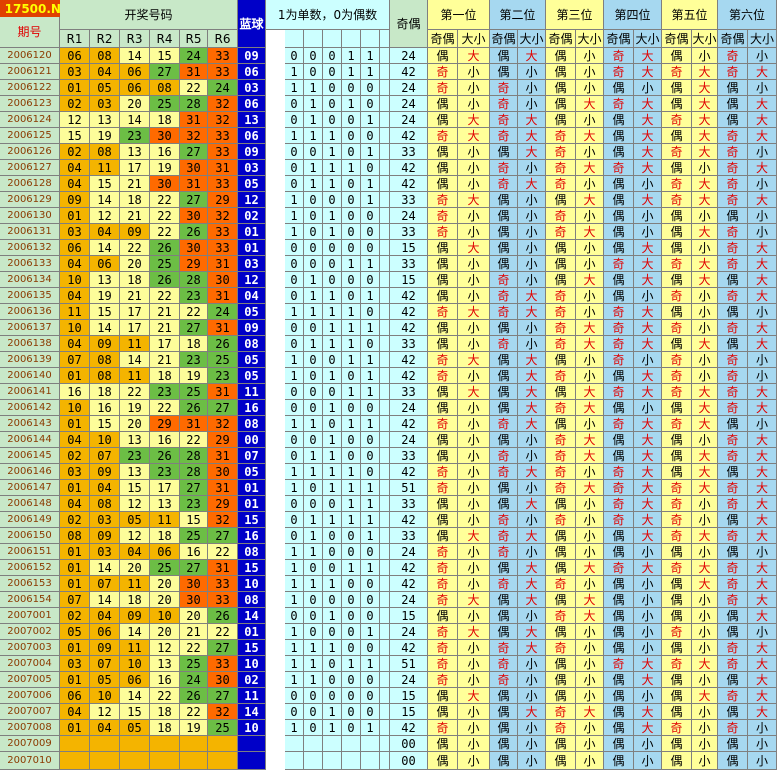  I want to click on red-ball: 33, so click(223, 600).